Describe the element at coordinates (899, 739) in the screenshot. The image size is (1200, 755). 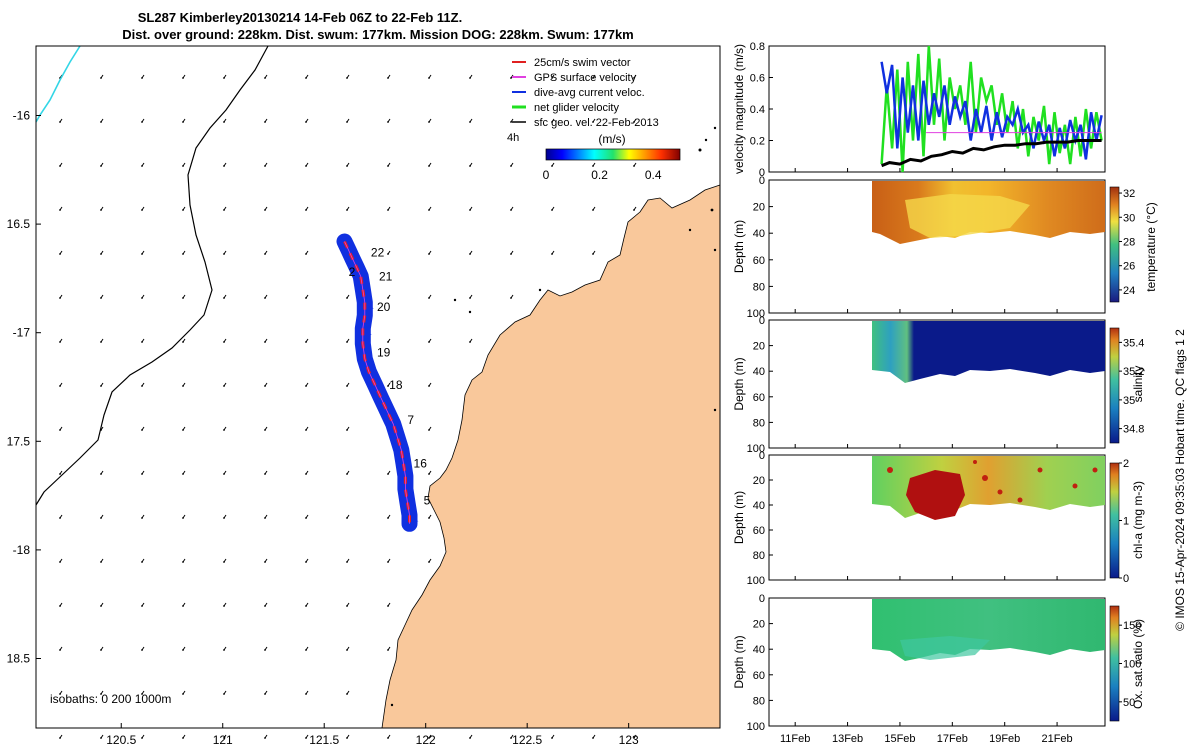
I see `time-x-tick-label: 15Feb` at that location.